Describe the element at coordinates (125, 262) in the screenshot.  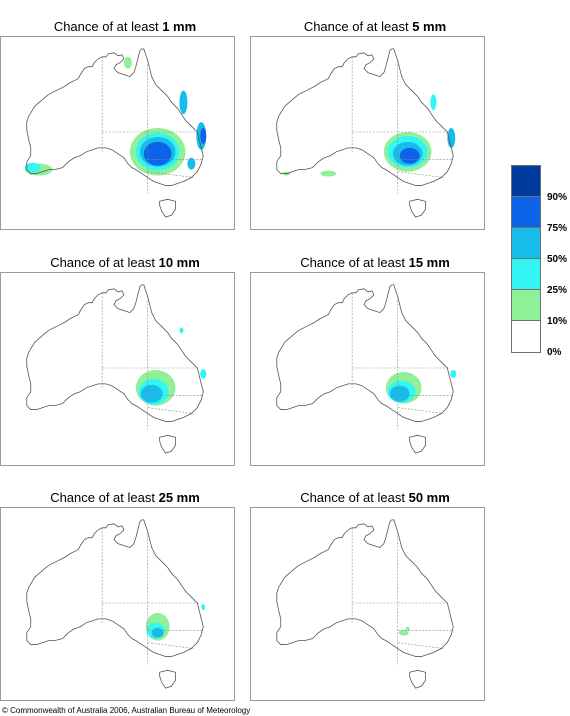
I see `panel-title: Chance of at least 10 mm` at that location.